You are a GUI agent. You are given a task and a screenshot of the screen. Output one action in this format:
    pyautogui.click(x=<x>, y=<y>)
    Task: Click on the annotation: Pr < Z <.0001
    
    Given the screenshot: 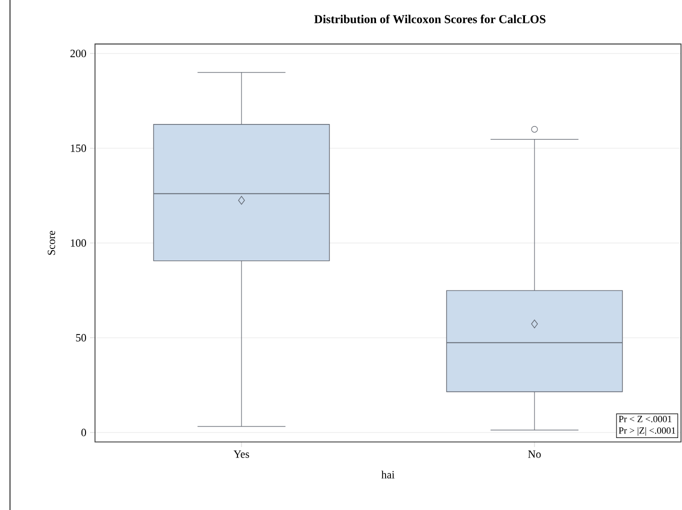 What is the action you would take?
    pyautogui.click(x=645, y=419)
    